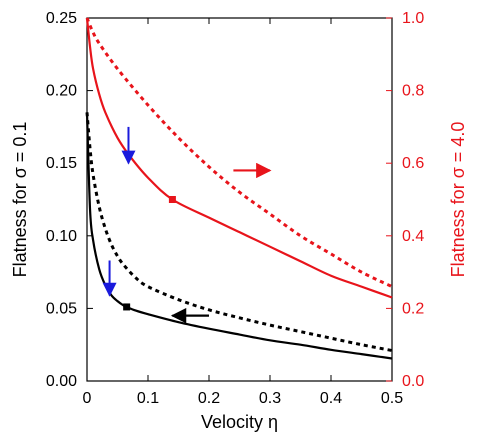  What do you see at coordinates (20, 200) in the screenshot?
I see `y-left-axis-title: Flatness for σ = 0.1` at bounding box center [20, 200].